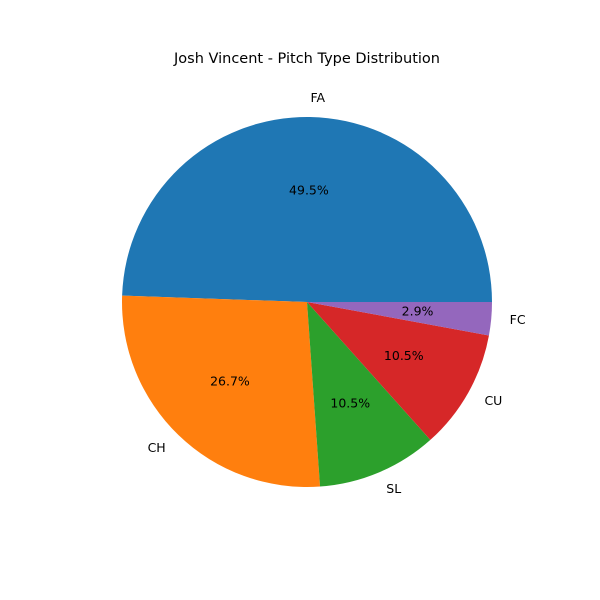 The image size is (600, 600). Describe the element at coordinates (350, 403) in the screenshot. I see `percent-label-sl: 10.5%` at that location.